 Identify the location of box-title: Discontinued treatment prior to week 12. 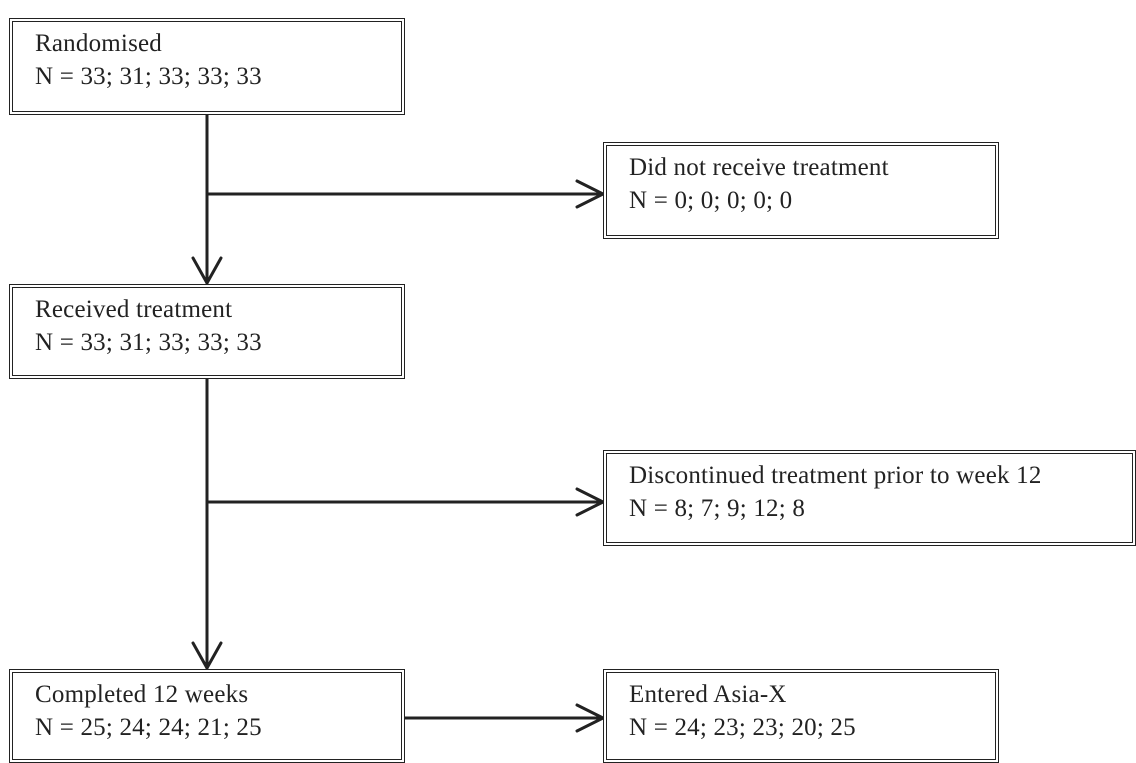
(835, 475).